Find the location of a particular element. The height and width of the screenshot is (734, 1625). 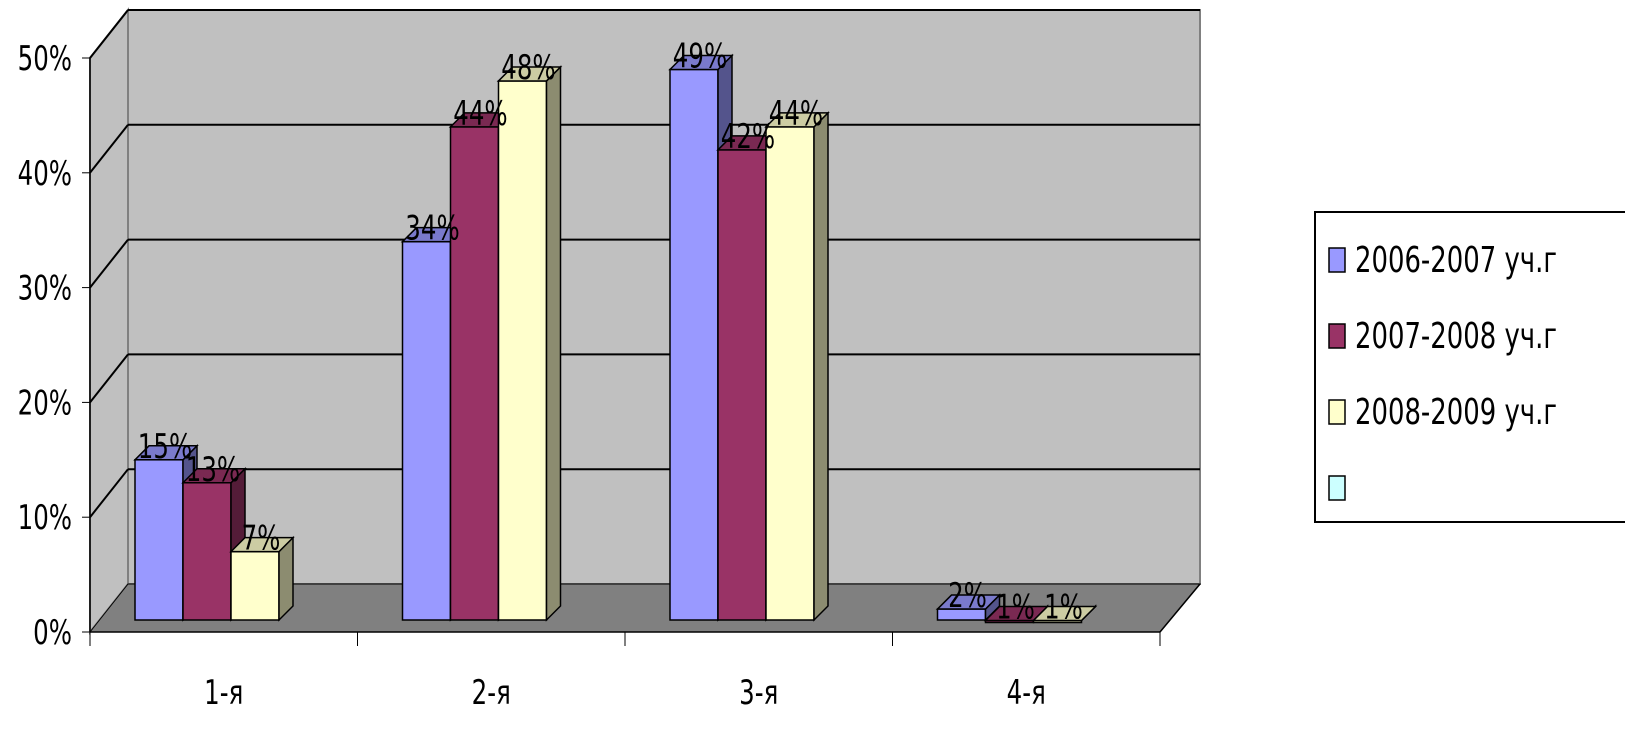

x-axis-depth is located at coordinates (1180, 608).